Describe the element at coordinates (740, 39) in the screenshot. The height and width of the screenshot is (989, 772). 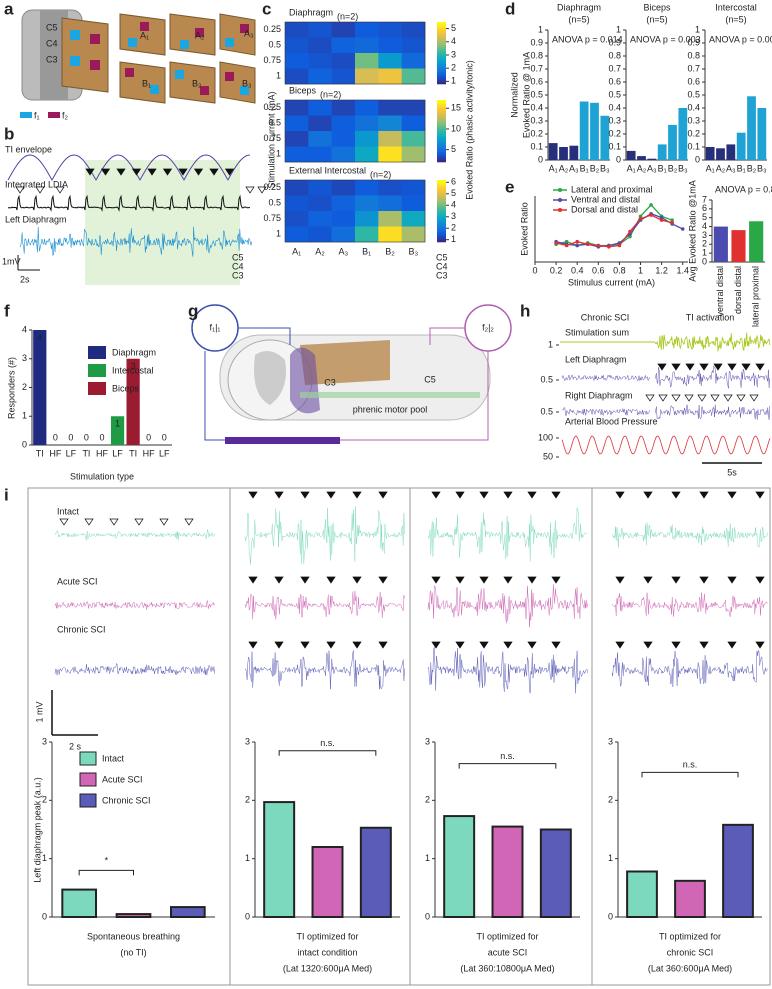
I see `annotation: ANOVA p = 0.001` at that location.